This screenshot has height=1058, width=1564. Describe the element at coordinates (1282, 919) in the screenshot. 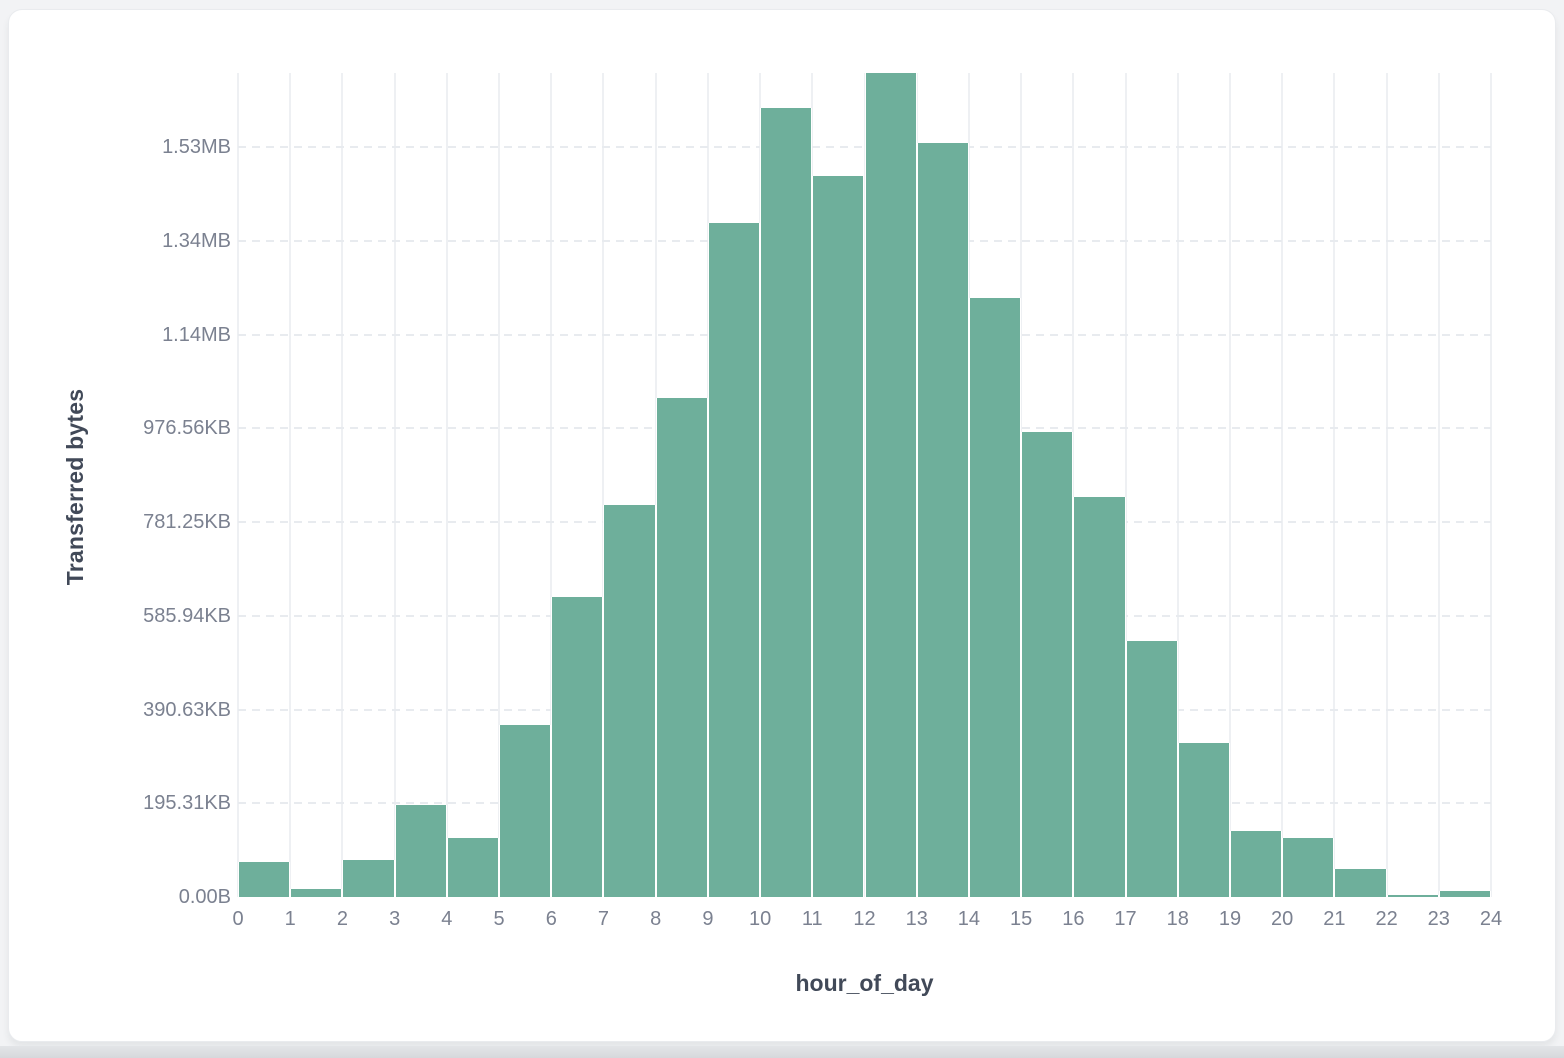

I see `x-tick-label: 20` at that location.